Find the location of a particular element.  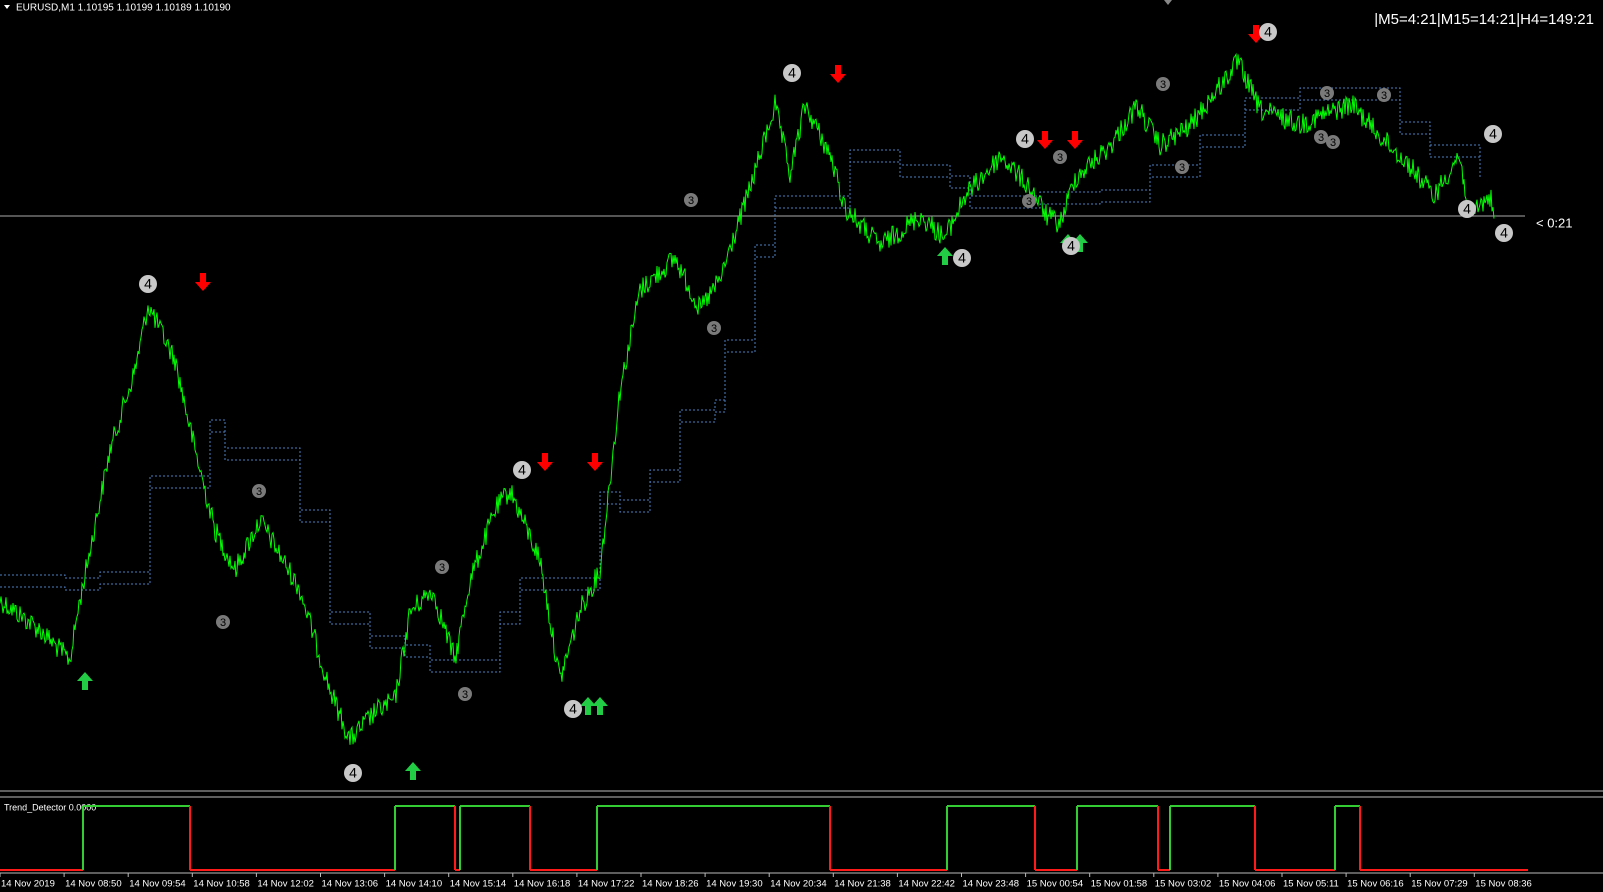

time-label: 15 Nov 01:58 is located at coordinates (1119, 884).